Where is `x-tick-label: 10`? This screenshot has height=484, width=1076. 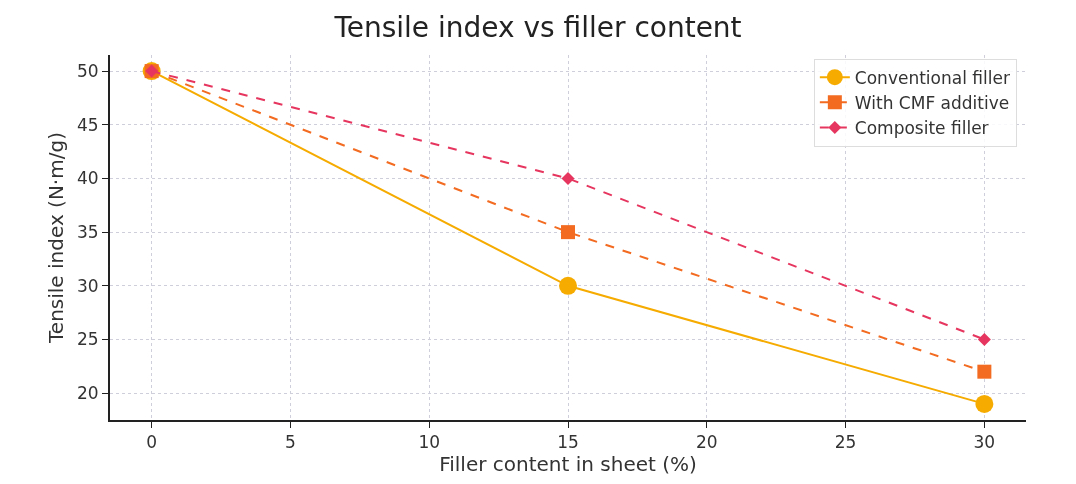 x-tick-label: 10 is located at coordinates (429, 442).